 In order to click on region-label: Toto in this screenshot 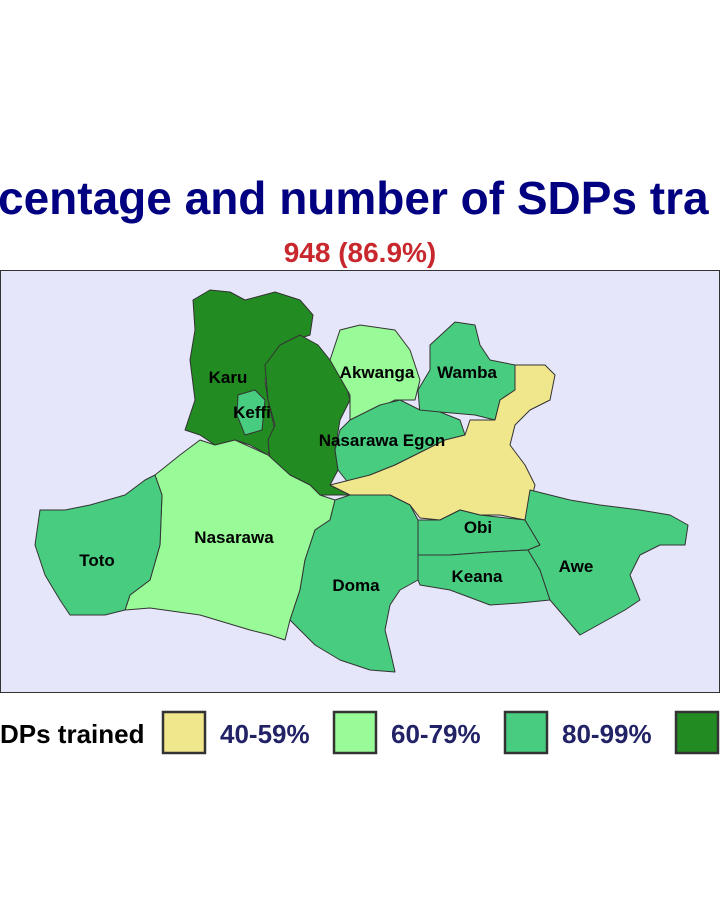, I will do `click(97, 560)`.